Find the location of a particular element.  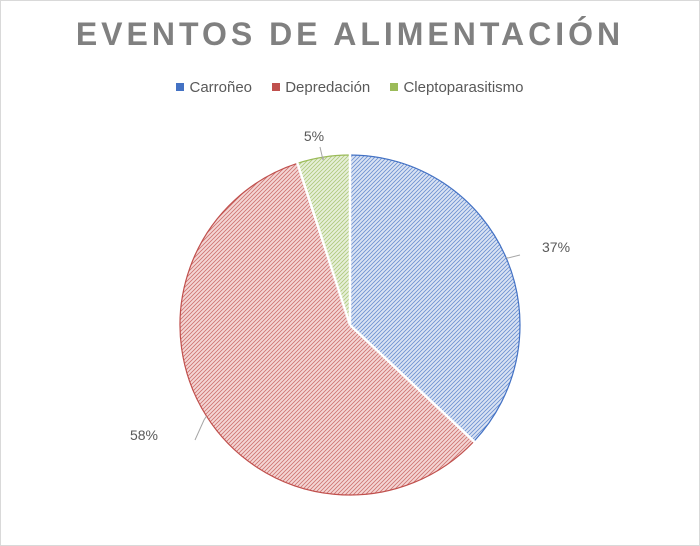

legend-swatch-cleptoparasitismo is located at coordinates (394, 87).